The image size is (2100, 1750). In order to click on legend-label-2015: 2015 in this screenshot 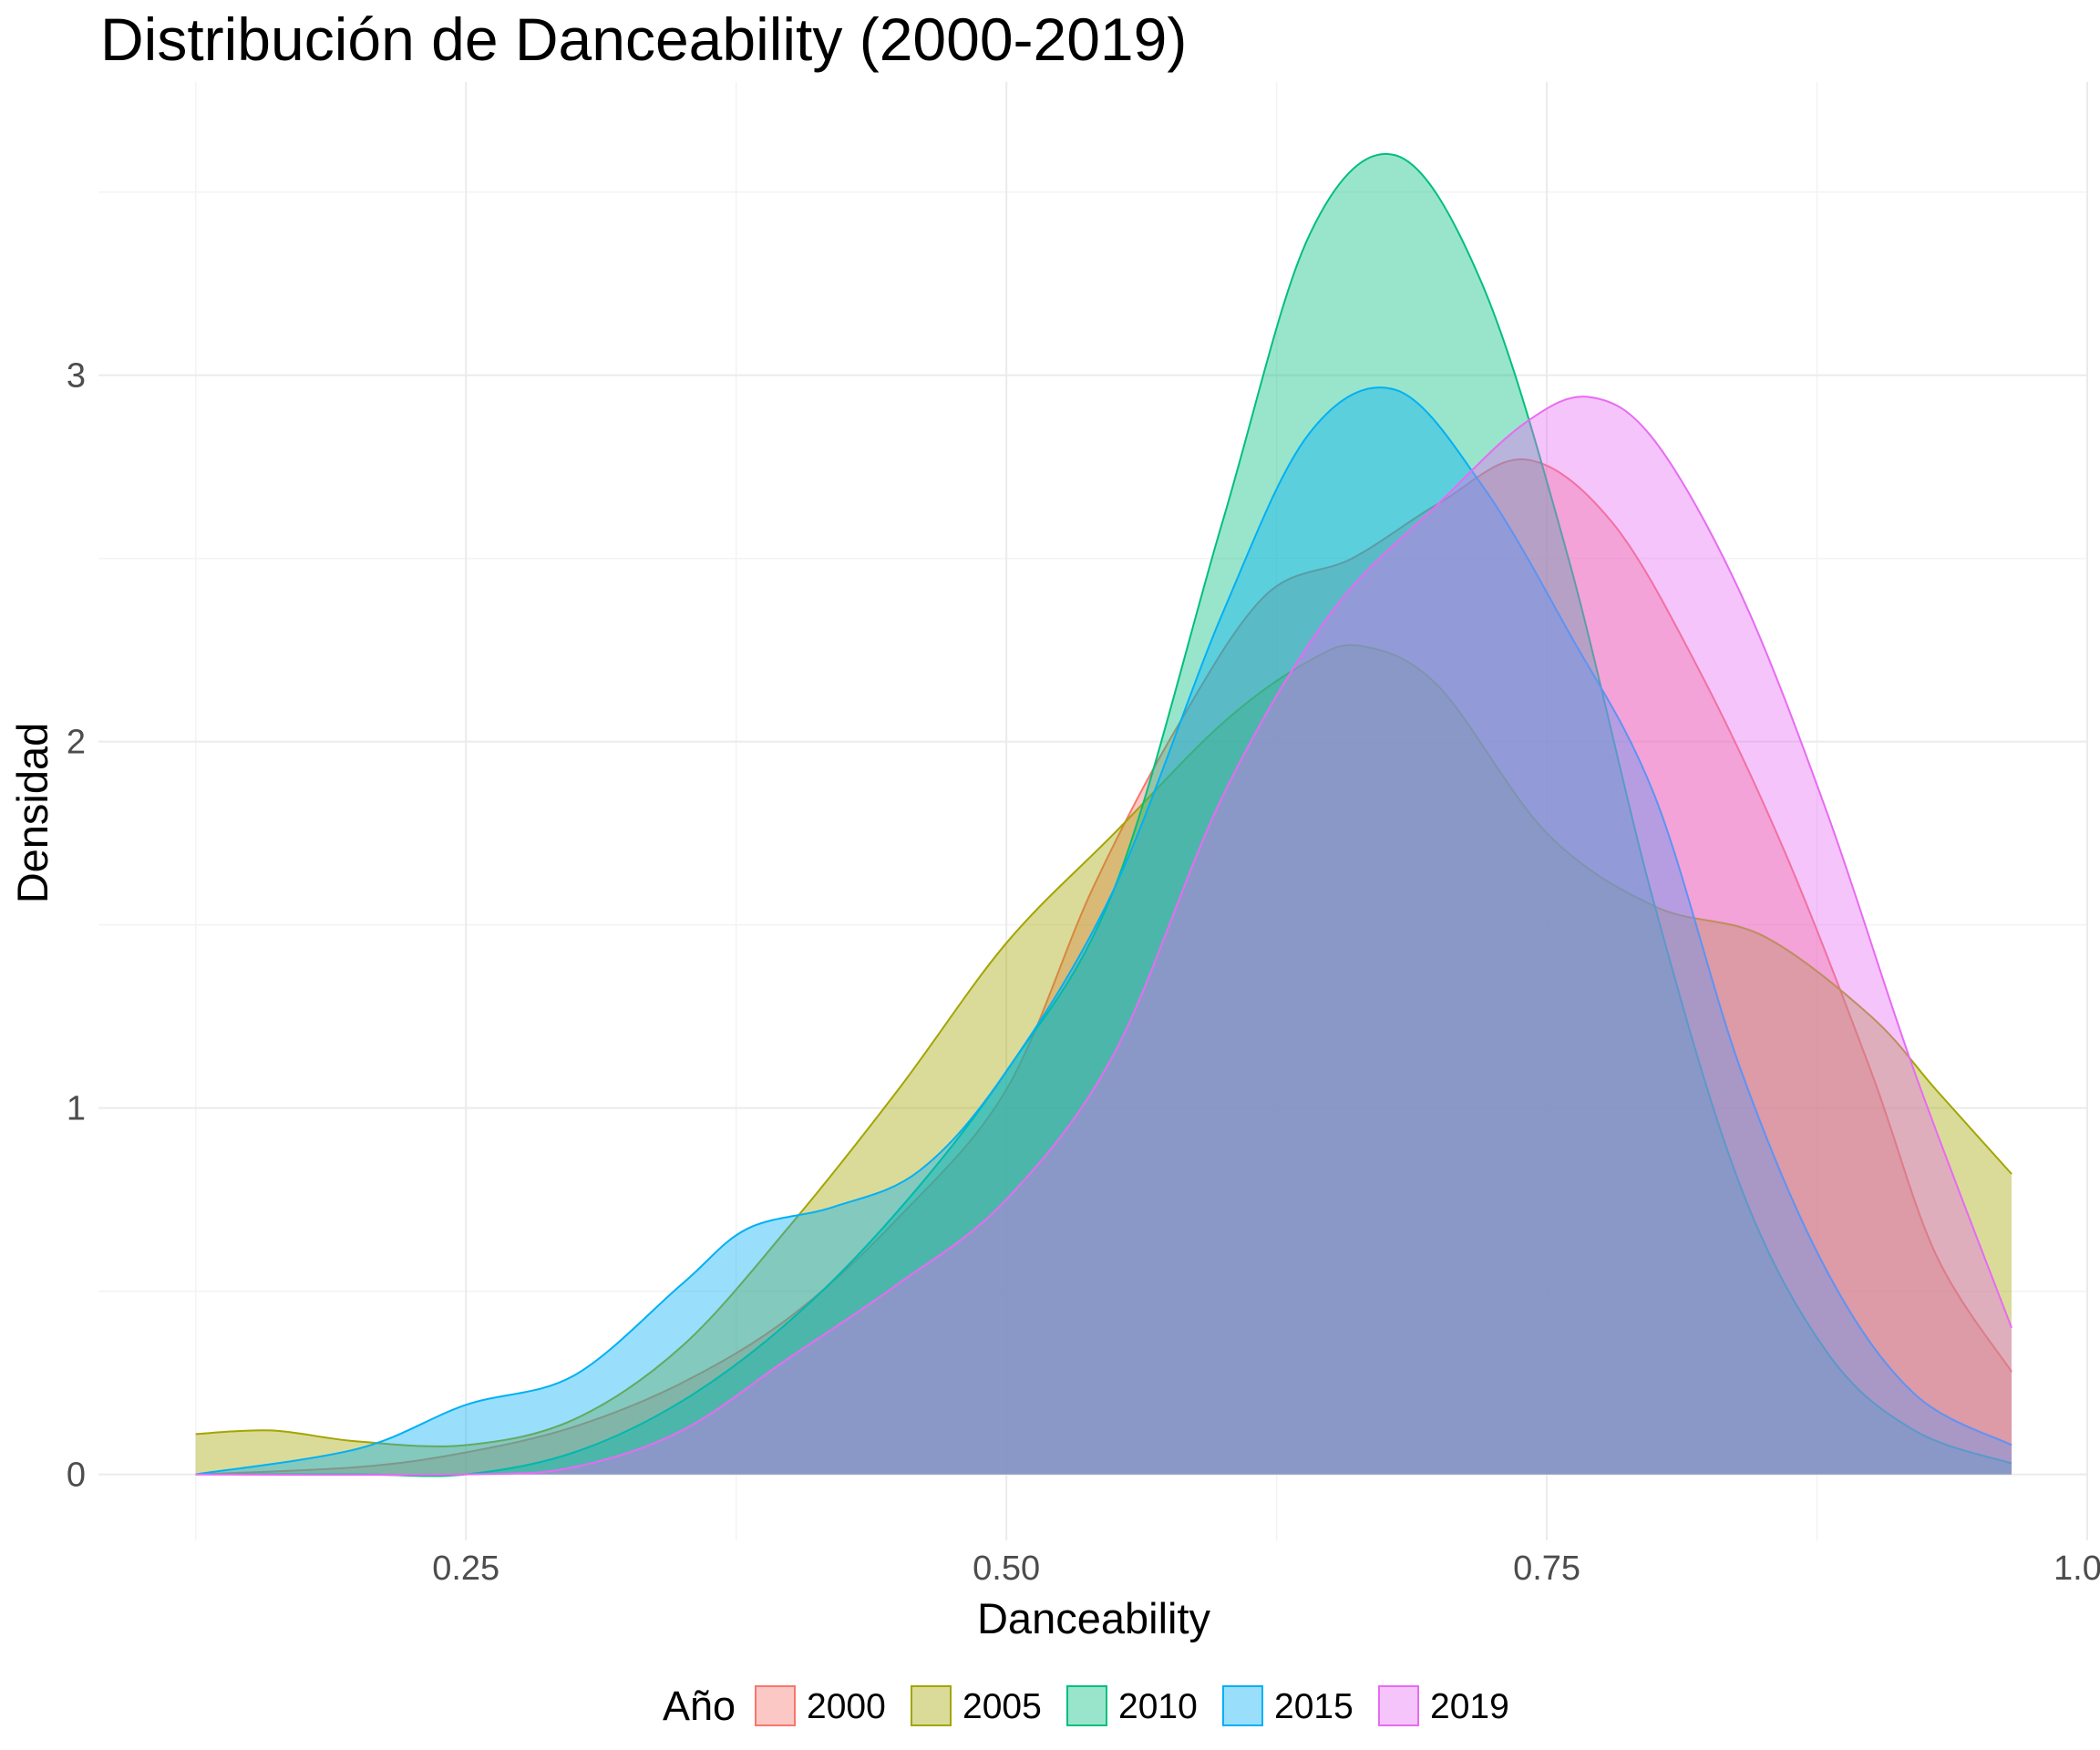, I will do `click(1314, 1706)`.